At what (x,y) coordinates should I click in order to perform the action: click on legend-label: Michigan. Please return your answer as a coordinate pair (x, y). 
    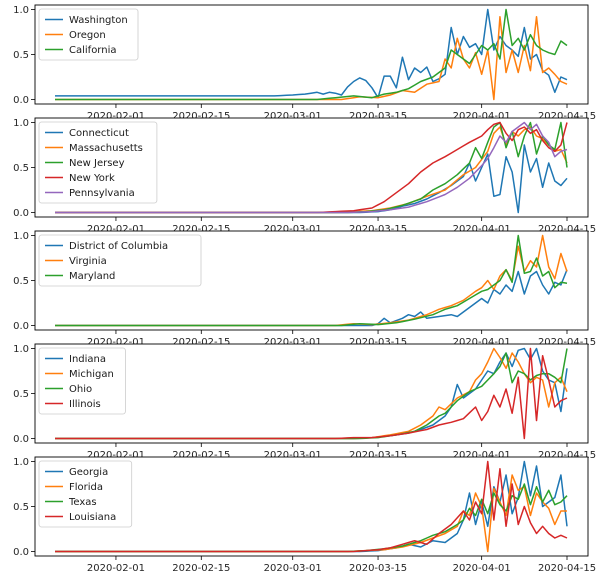
    Looking at the image, I should click on (91, 374).